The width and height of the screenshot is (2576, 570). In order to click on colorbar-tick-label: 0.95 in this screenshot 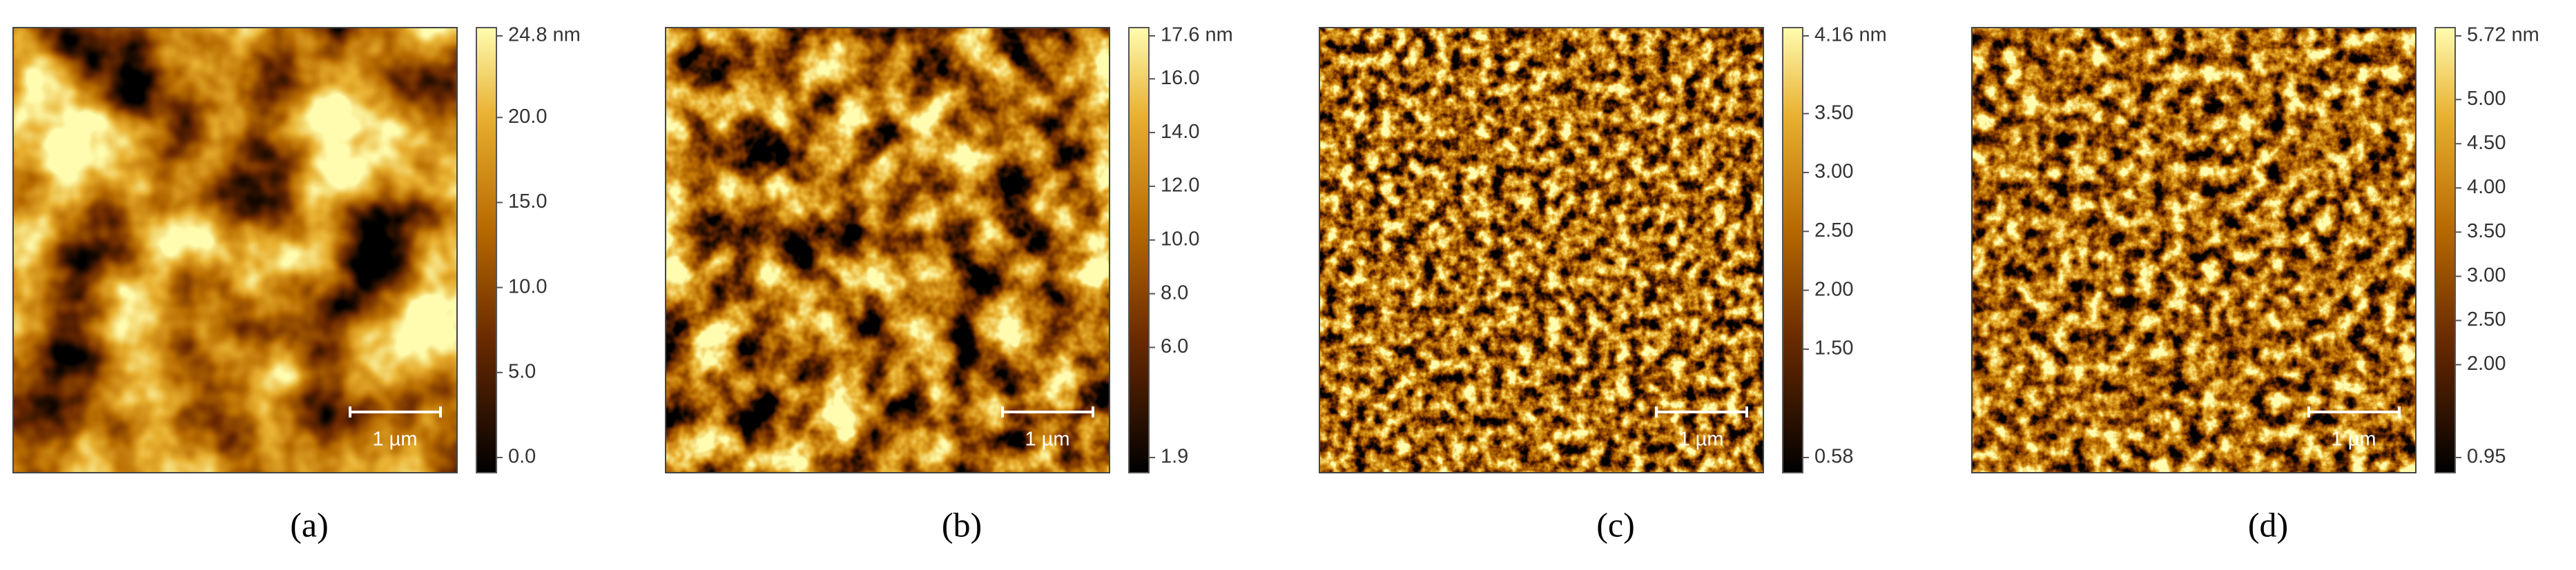, I will do `click(2486, 457)`.